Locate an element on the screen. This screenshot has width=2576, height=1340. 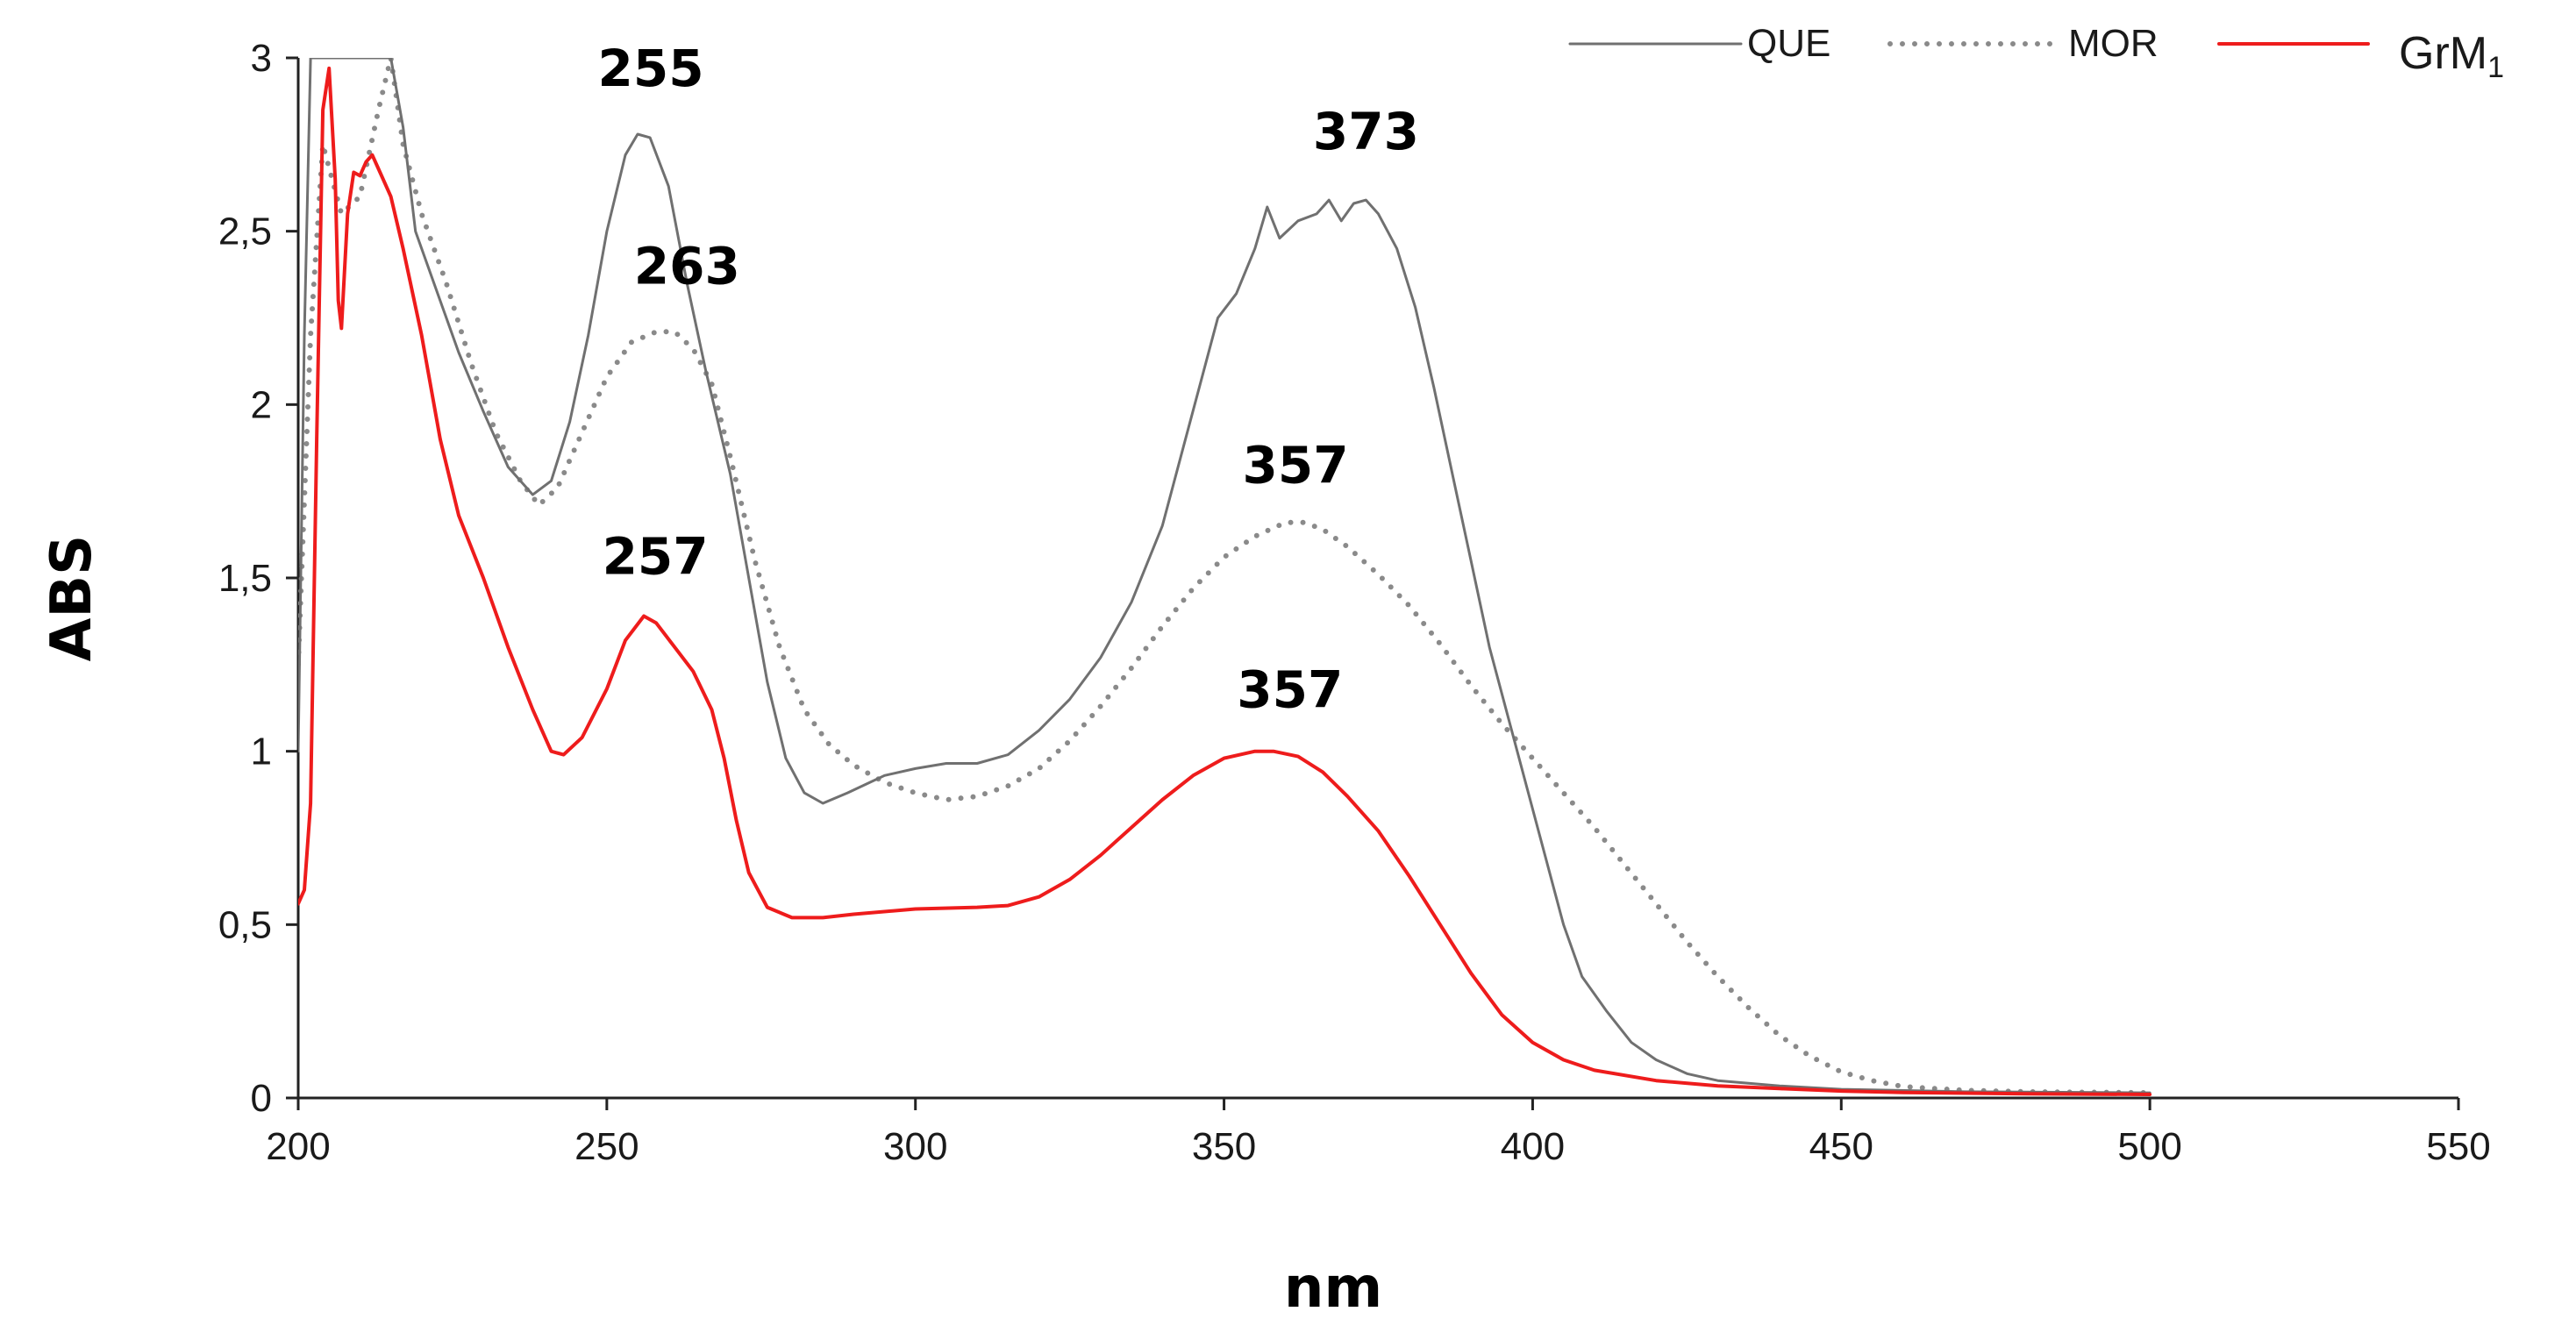
x-tick-label: 300 is located at coordinates (915, 1146).